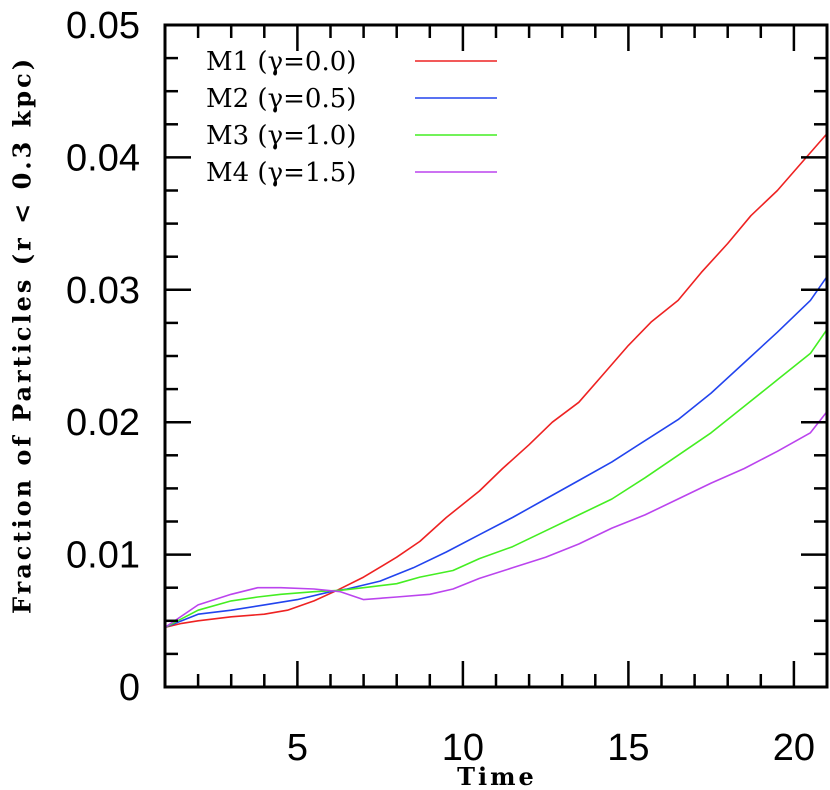 This screenshot has height=790, width=830. What do you see at coordinates (103, 423) in the screenshot?
I see `y-tick-label: 0.02` at bounding box center [103, 423].